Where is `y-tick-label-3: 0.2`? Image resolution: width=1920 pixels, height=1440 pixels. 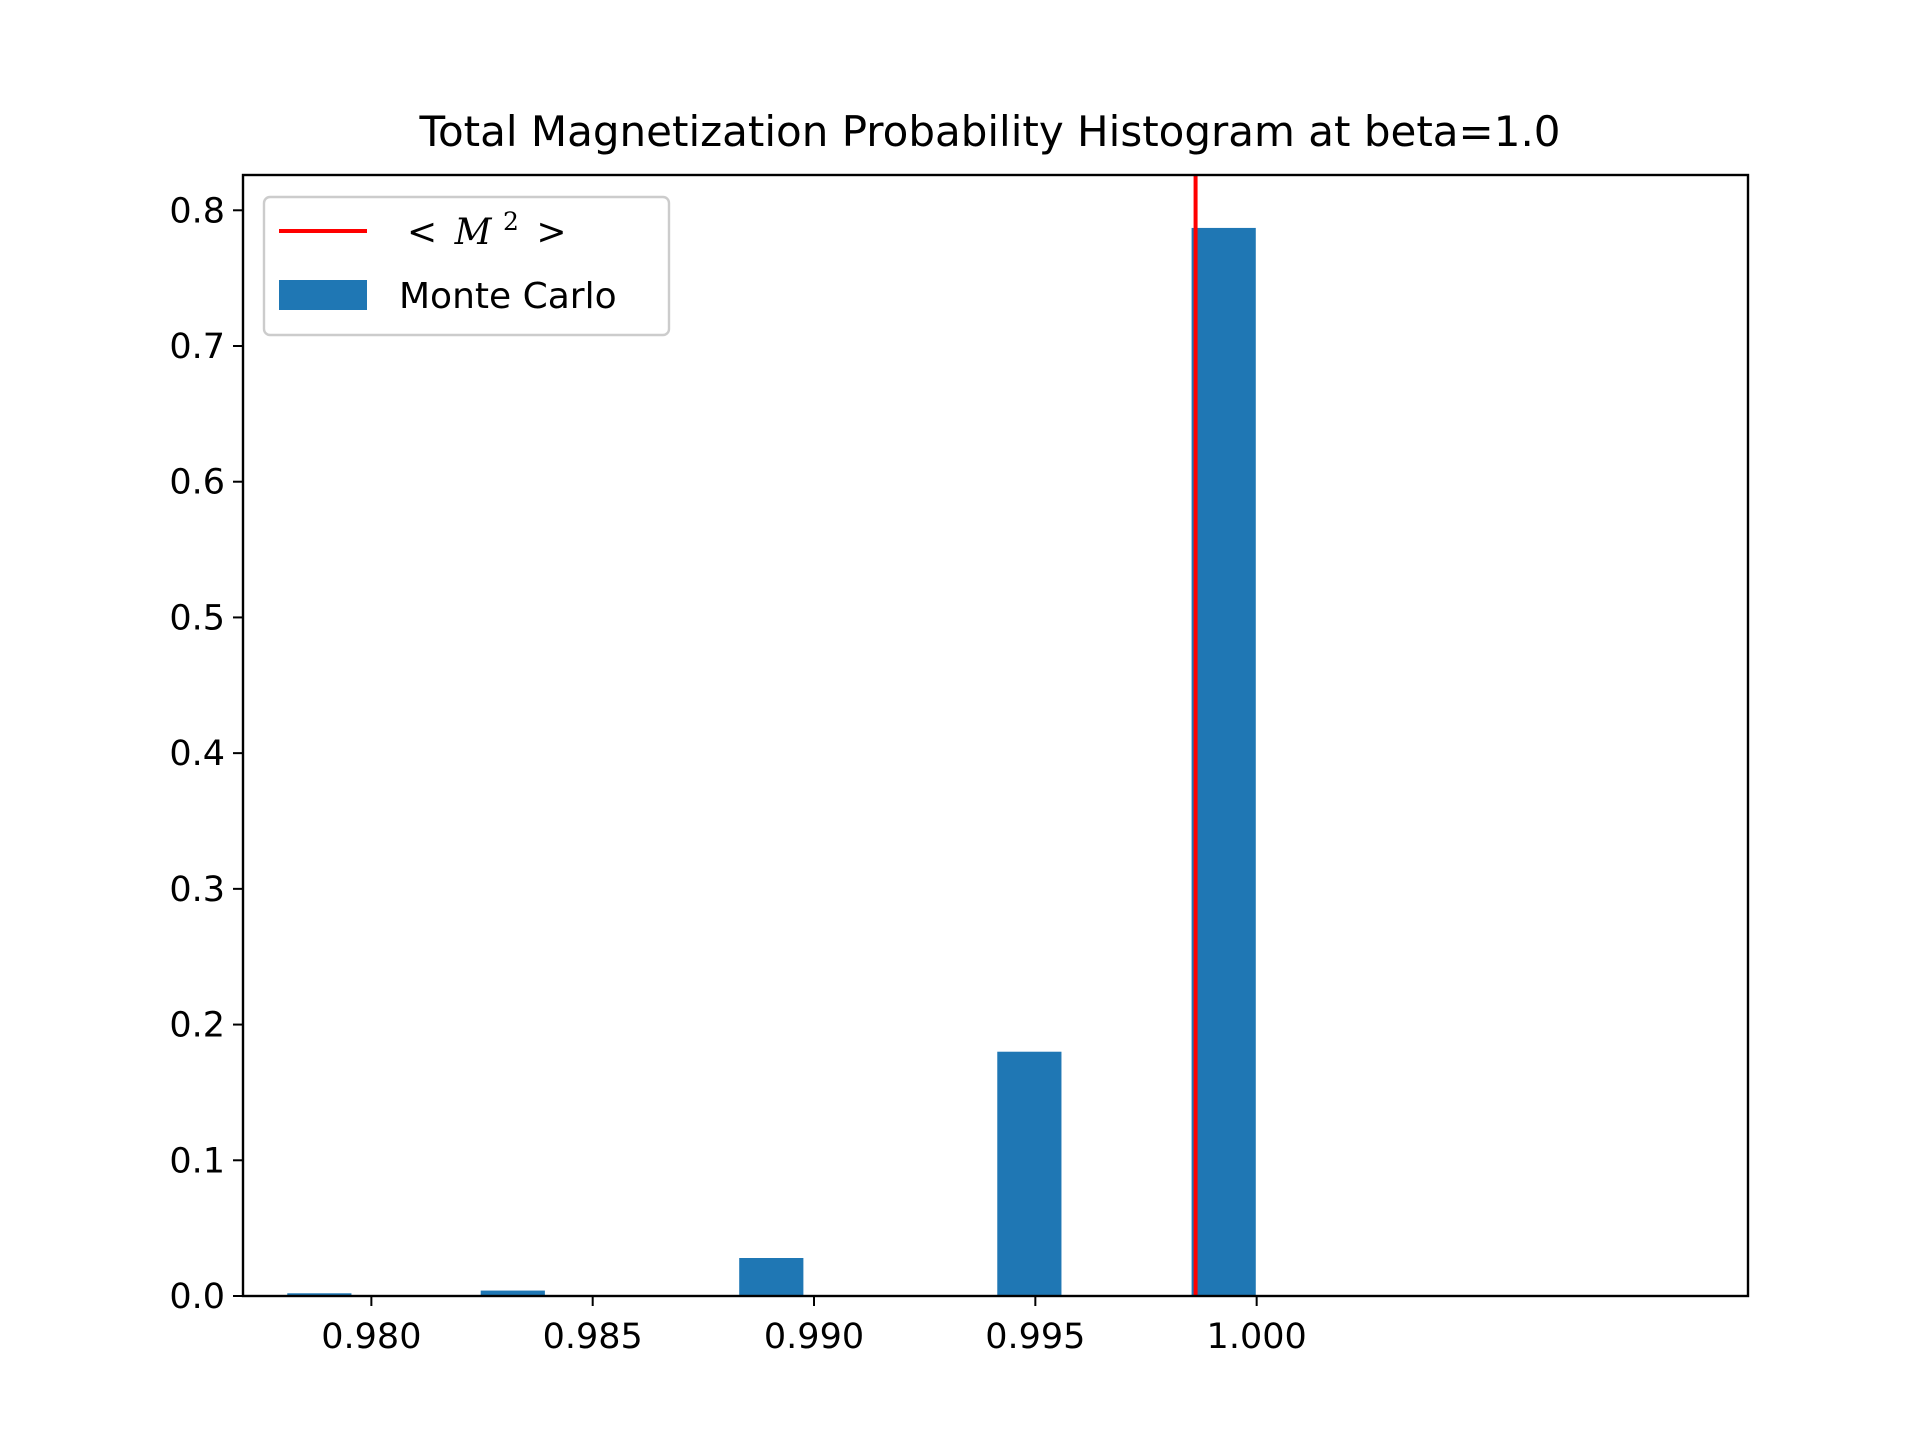 y-tick-label-3: 0.2 is located at coordinates (197, 1026).